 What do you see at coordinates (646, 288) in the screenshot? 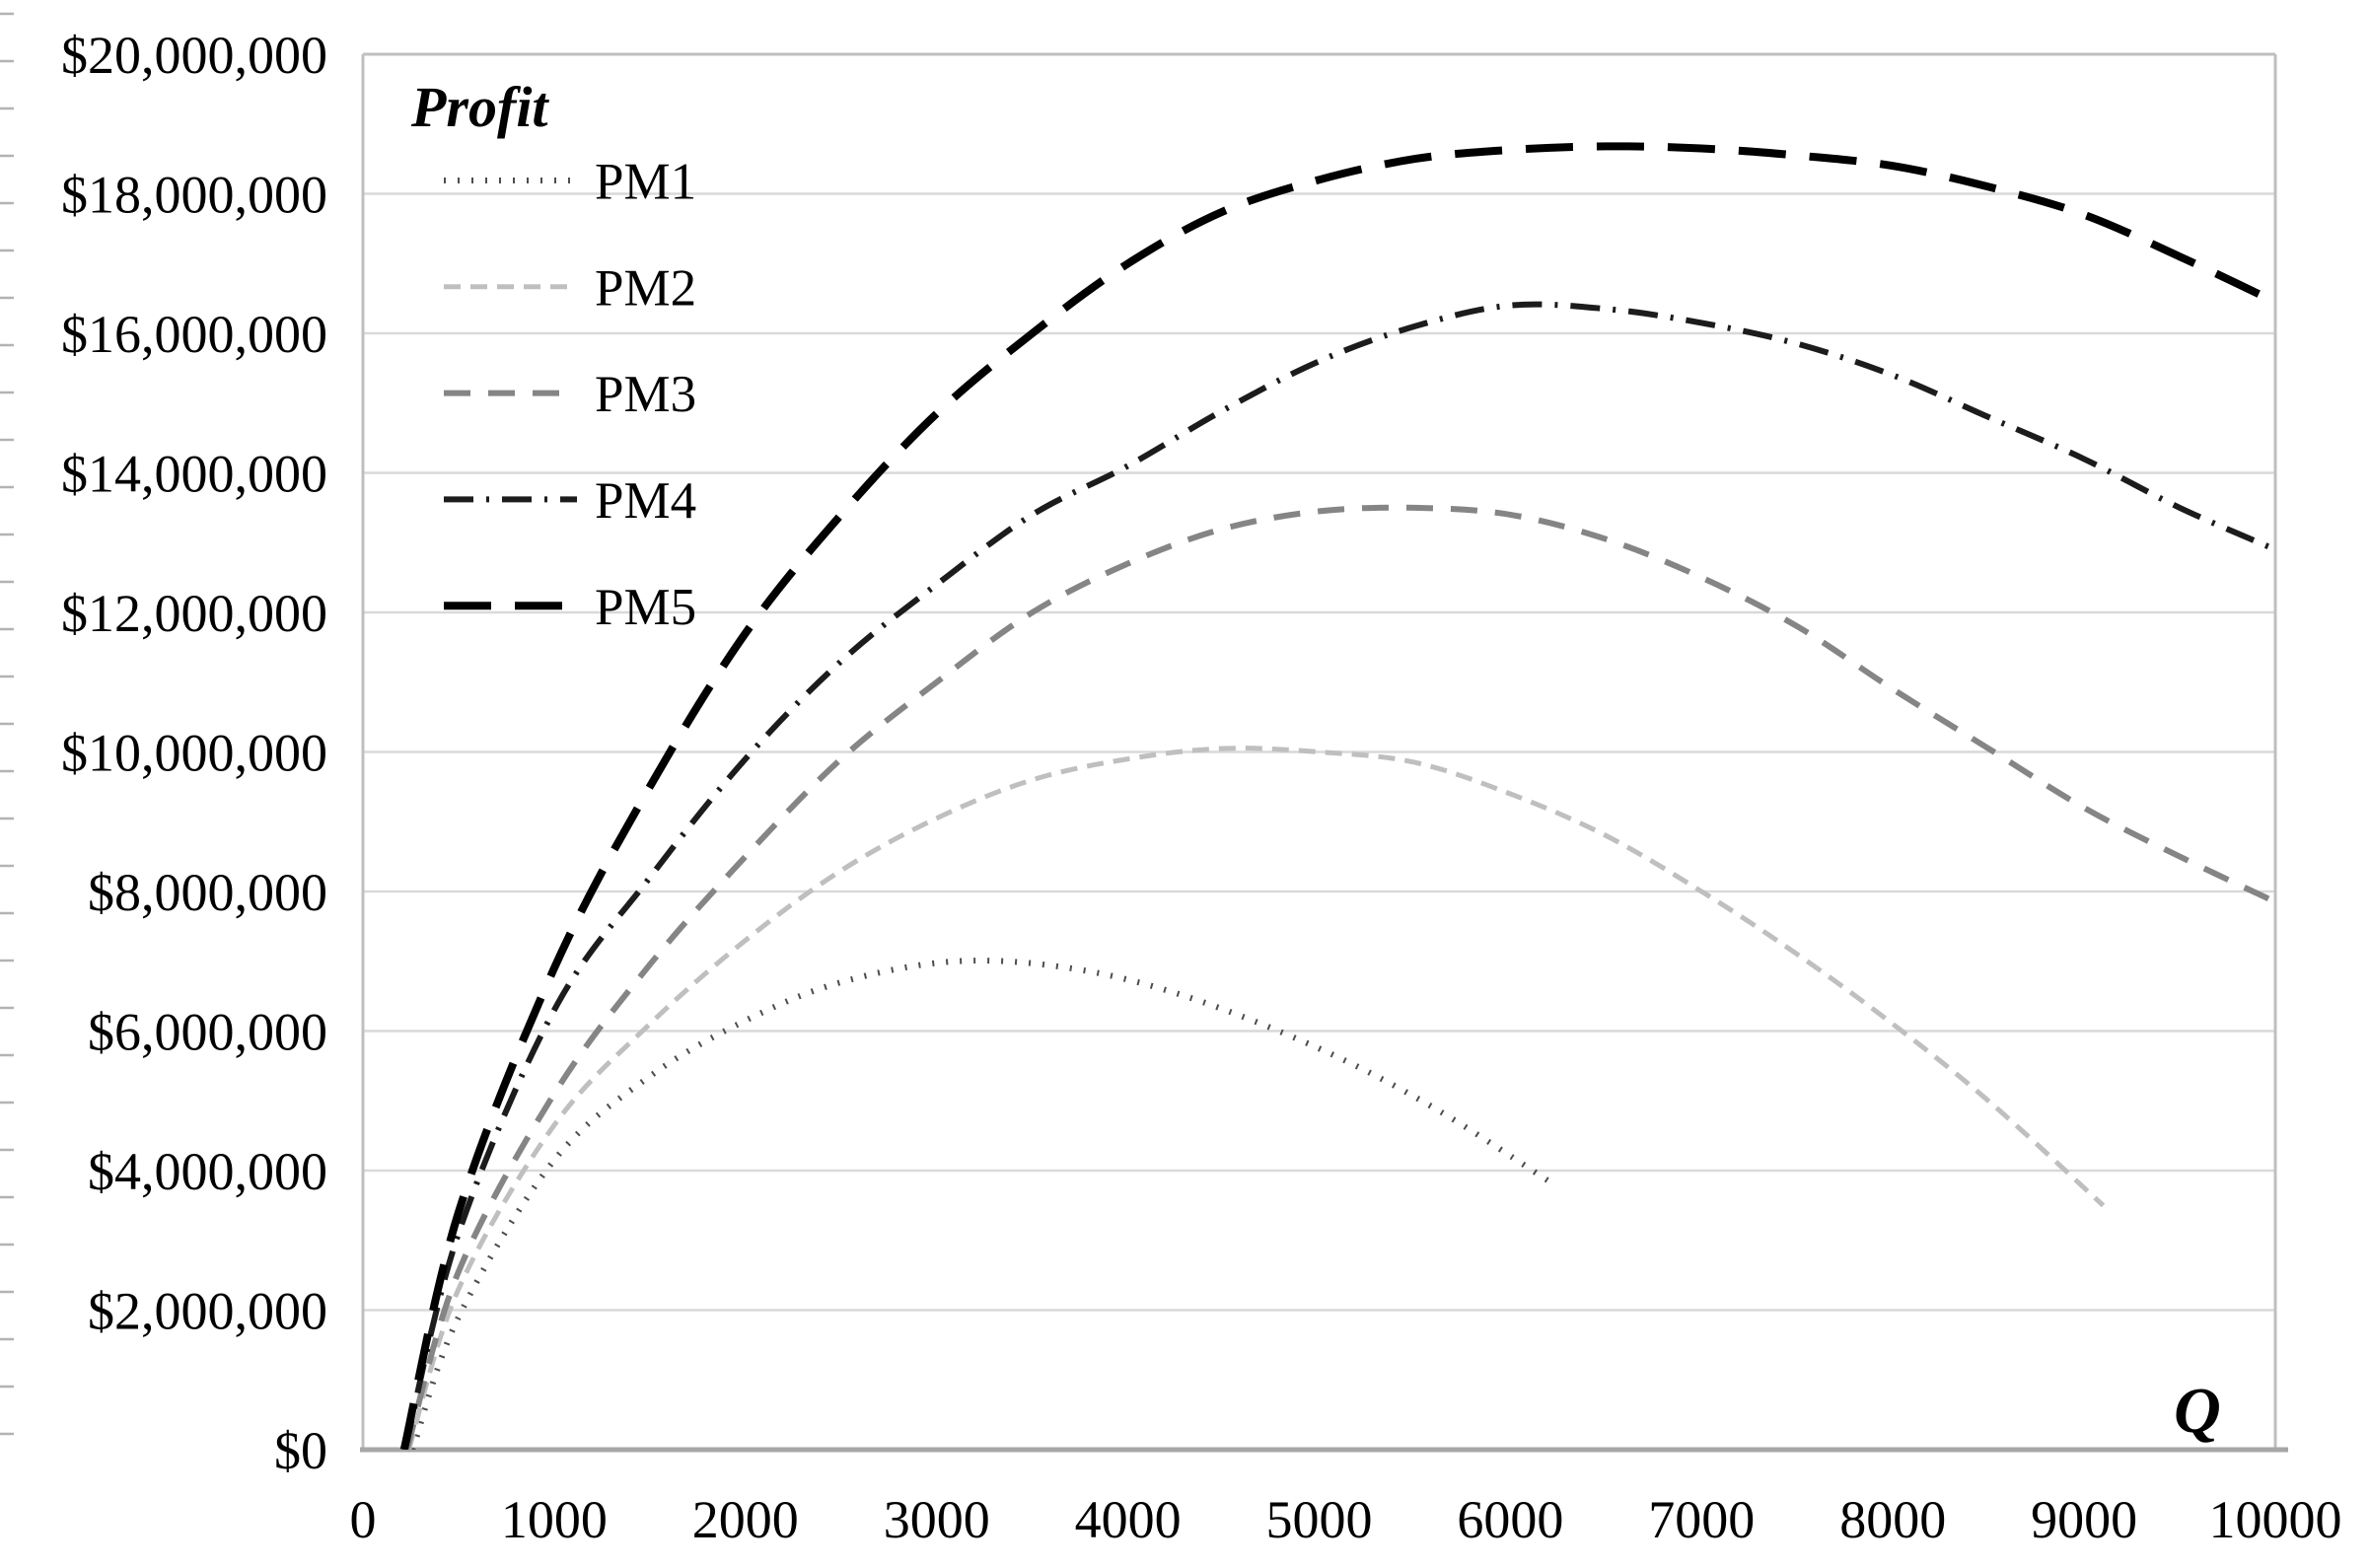
I see `legend-label-pm2: PM2` at bounding box center [646, 288].